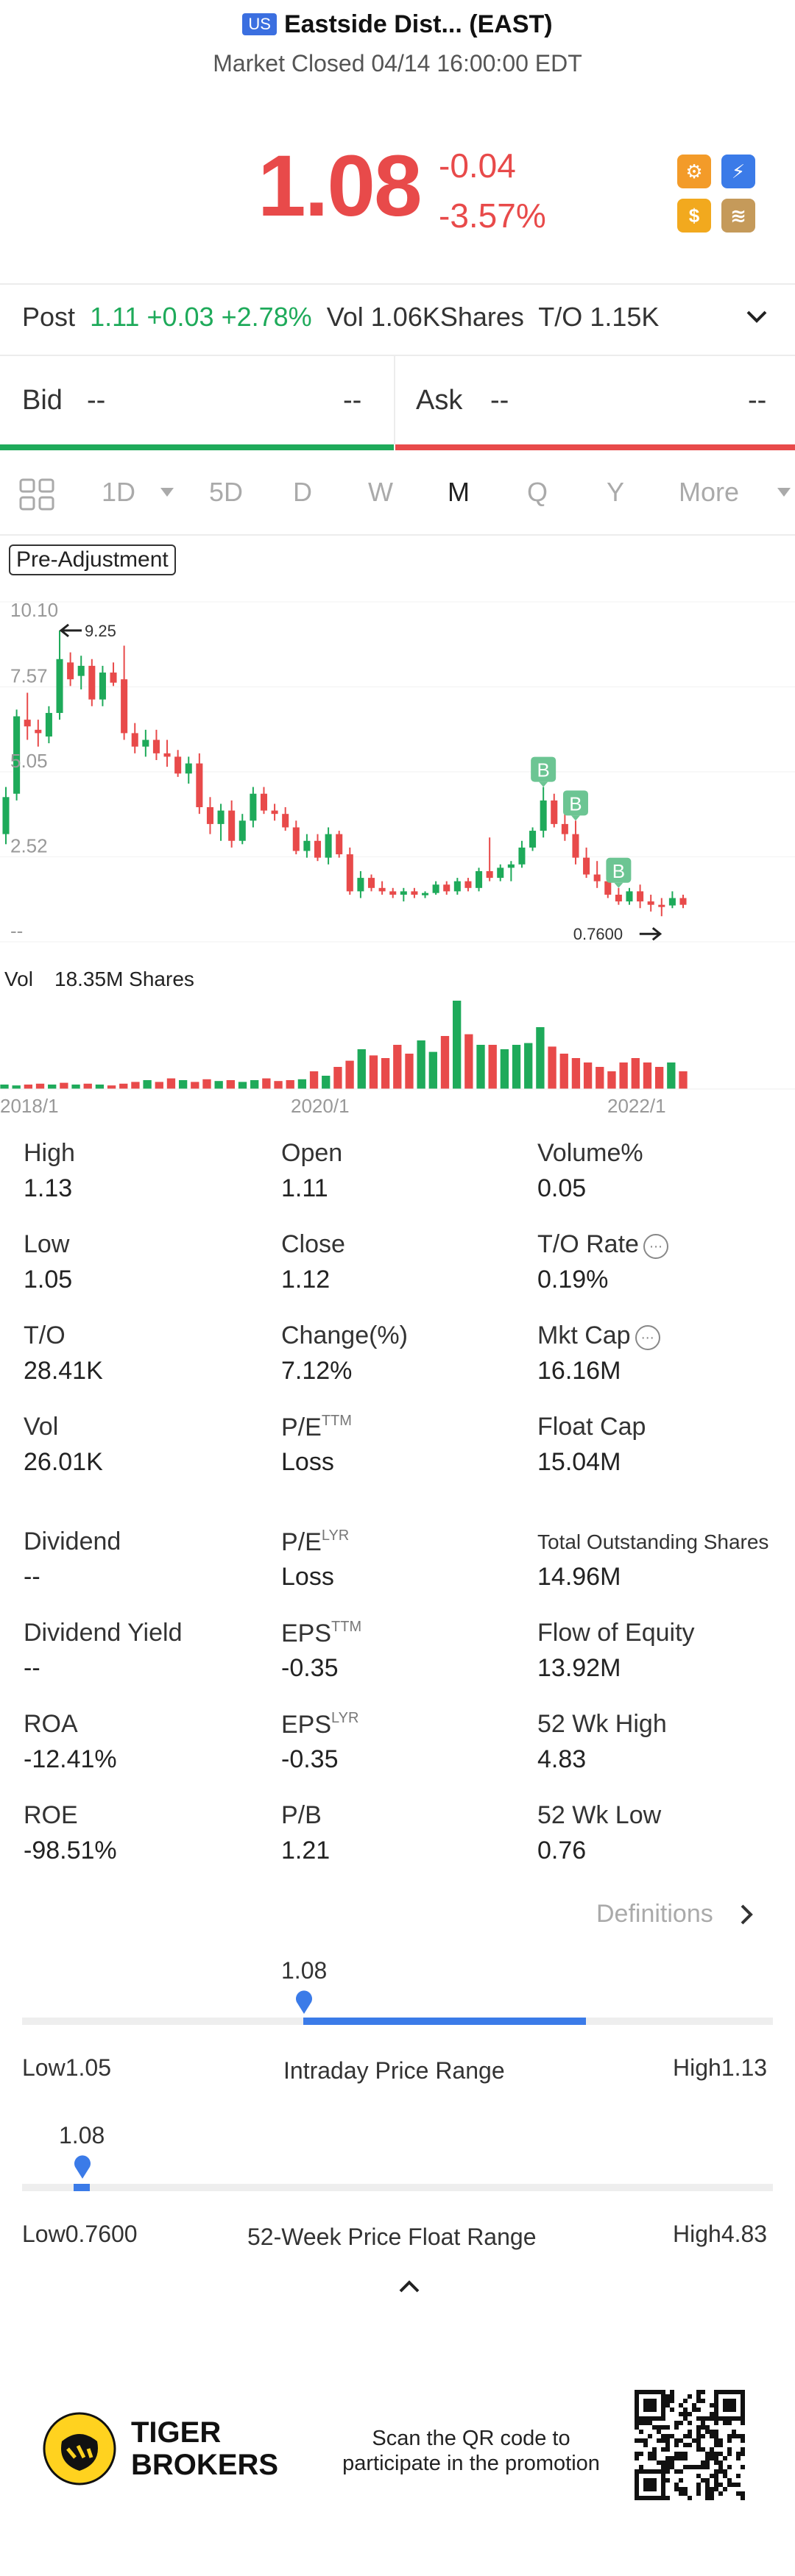 The height and width of the screenshot is (2576, 795). Describe the element at coordinates (543, 770) in the screenshot. I see `buy-marker-label: B` at that location.